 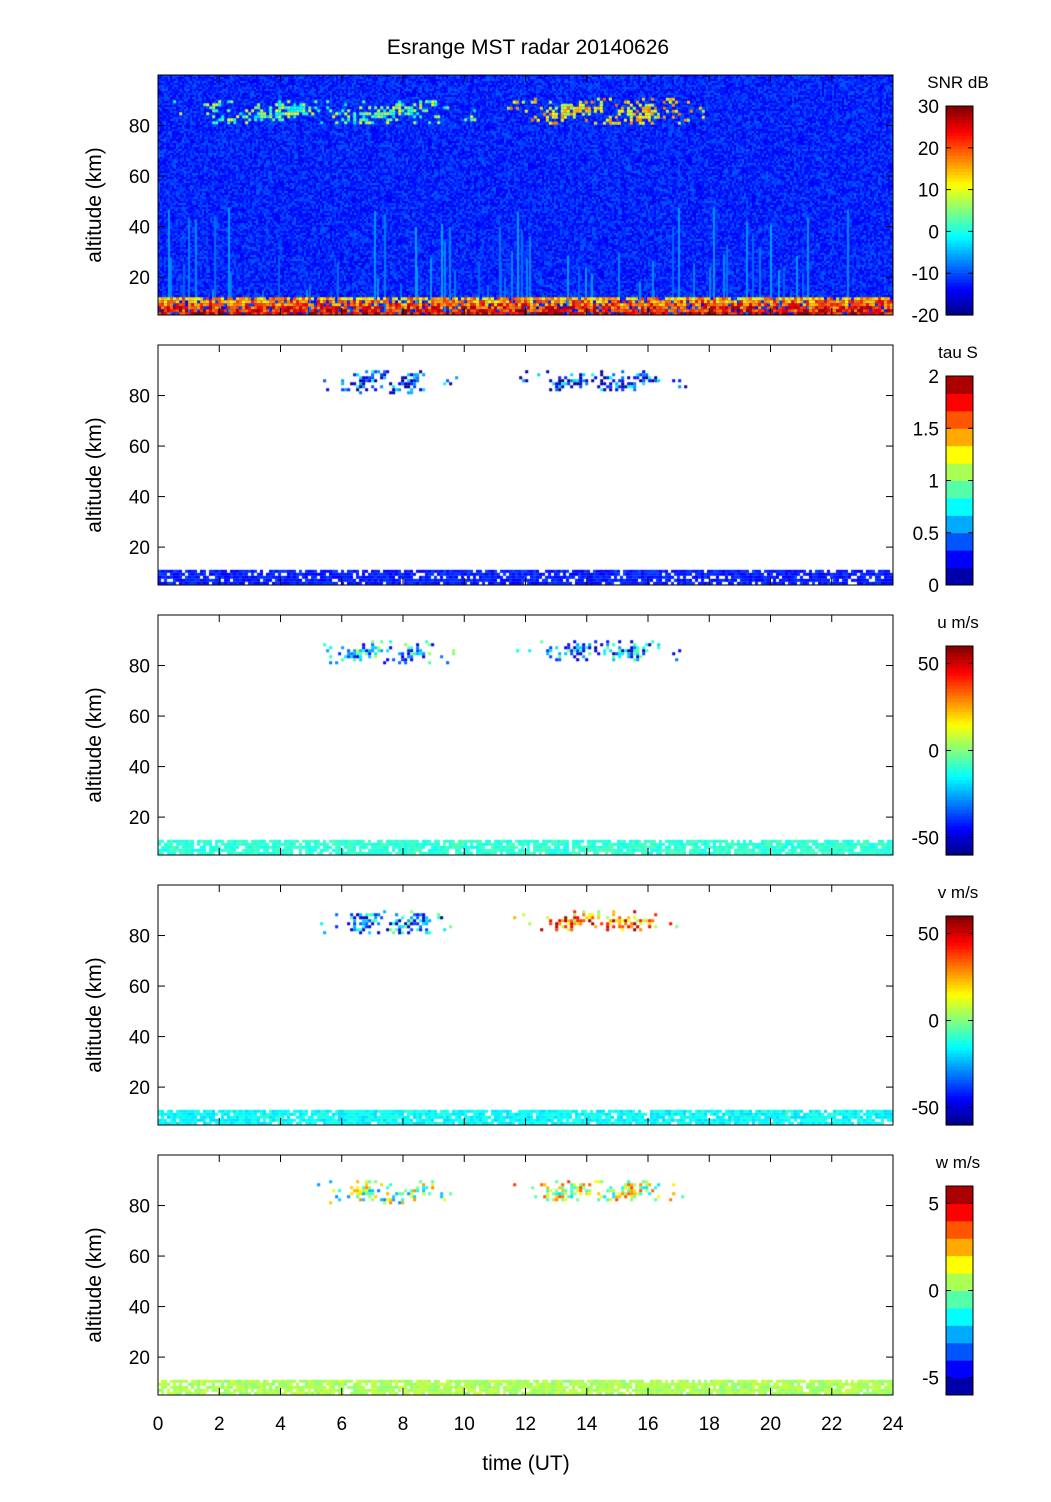 What do you see at coordinates (959, 210) in the screenshot?
I see `colorbar-frame` at bounding box center [959, 210].